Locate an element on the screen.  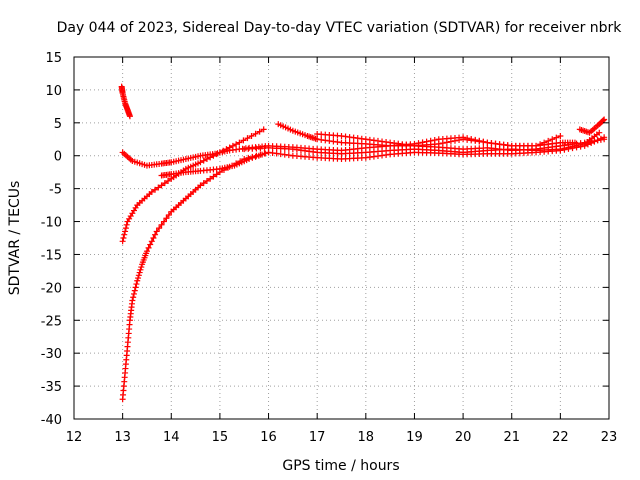
x-tick-label: 23 is located at coordinates (609, 437).